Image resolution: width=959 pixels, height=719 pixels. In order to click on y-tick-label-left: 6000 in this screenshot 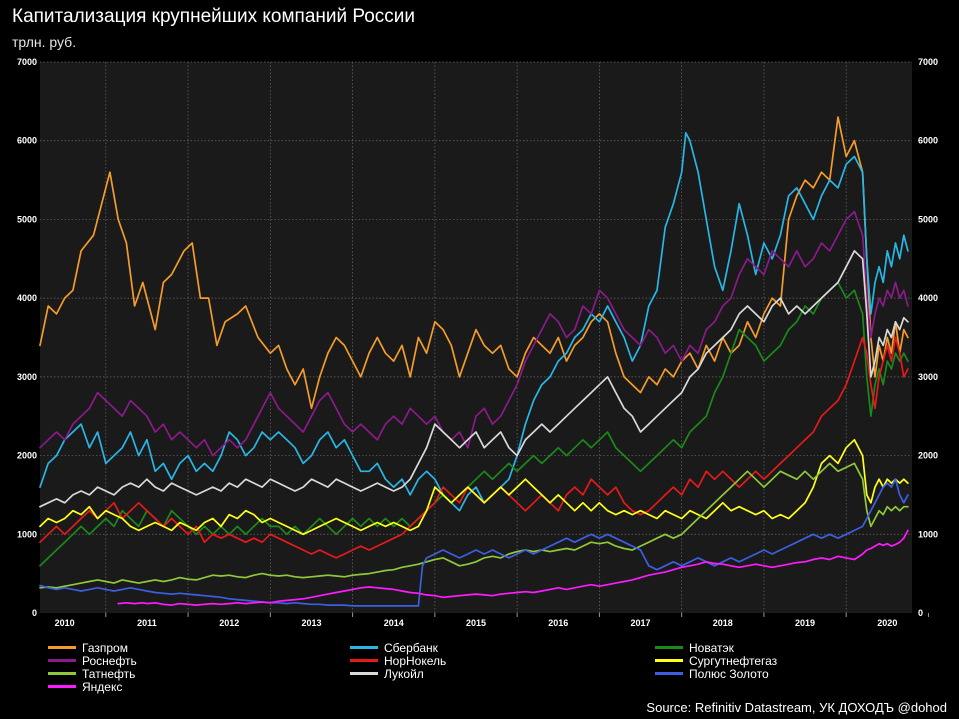, I will do `click(27, 141)`.